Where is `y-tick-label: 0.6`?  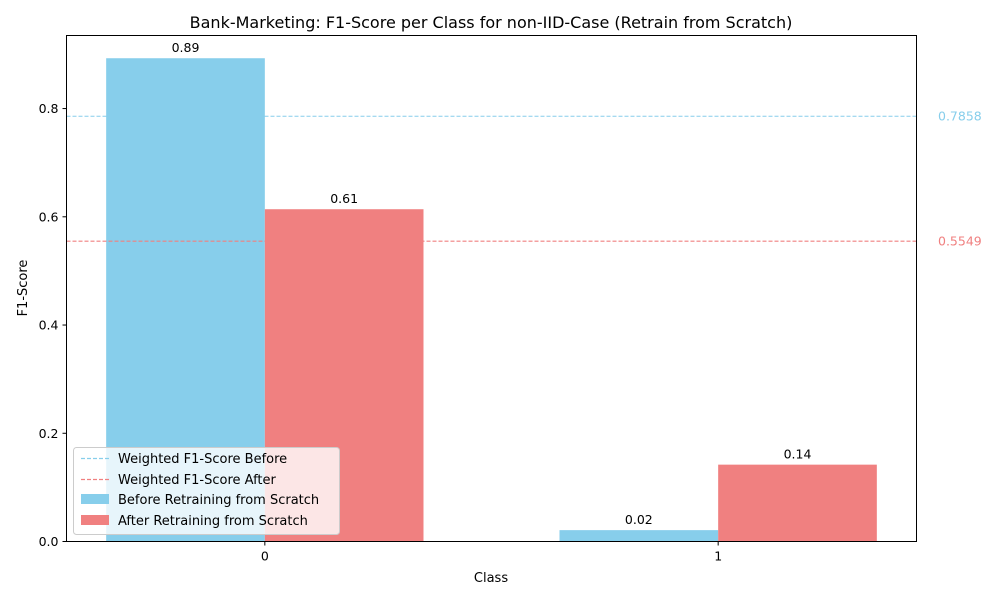
y-tick-label: 0.6 is located at coordinates (49, 216).